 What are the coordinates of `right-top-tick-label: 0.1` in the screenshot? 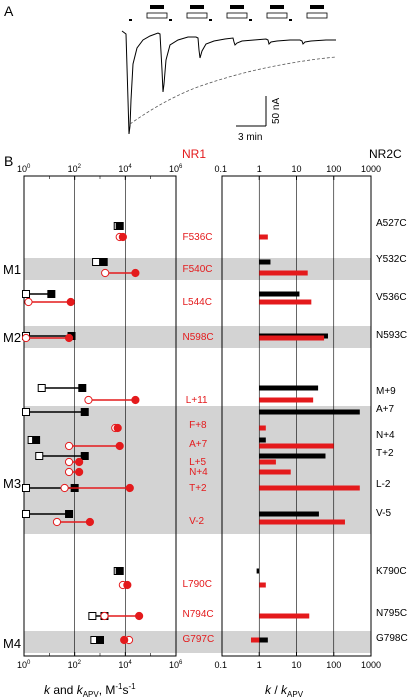 It's located at (221, 169).